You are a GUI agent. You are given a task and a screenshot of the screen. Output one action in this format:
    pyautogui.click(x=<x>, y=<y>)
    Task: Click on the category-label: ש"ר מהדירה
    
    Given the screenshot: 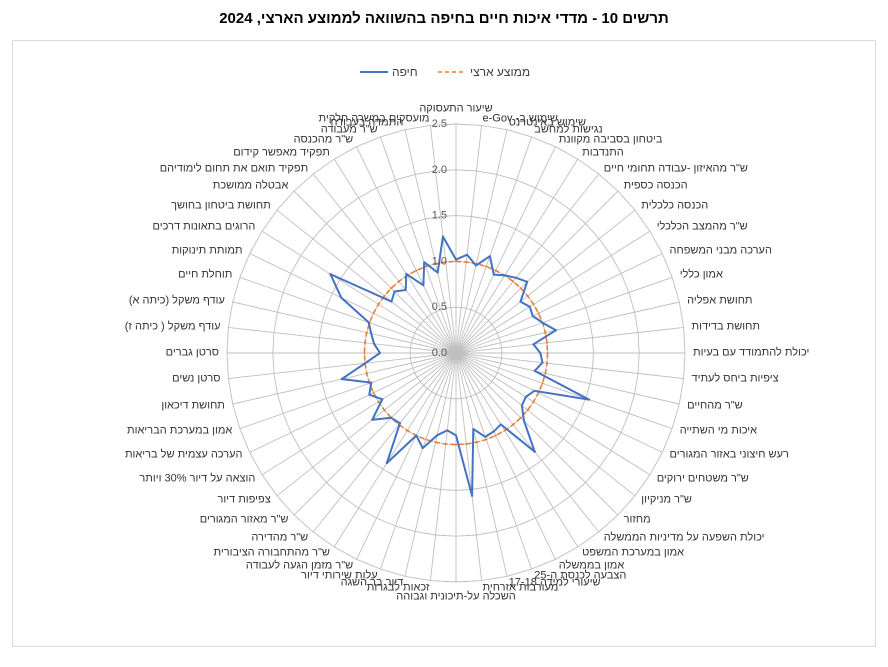 What is the action you would take?
    pyautogui.click(x=280, y=537)
    